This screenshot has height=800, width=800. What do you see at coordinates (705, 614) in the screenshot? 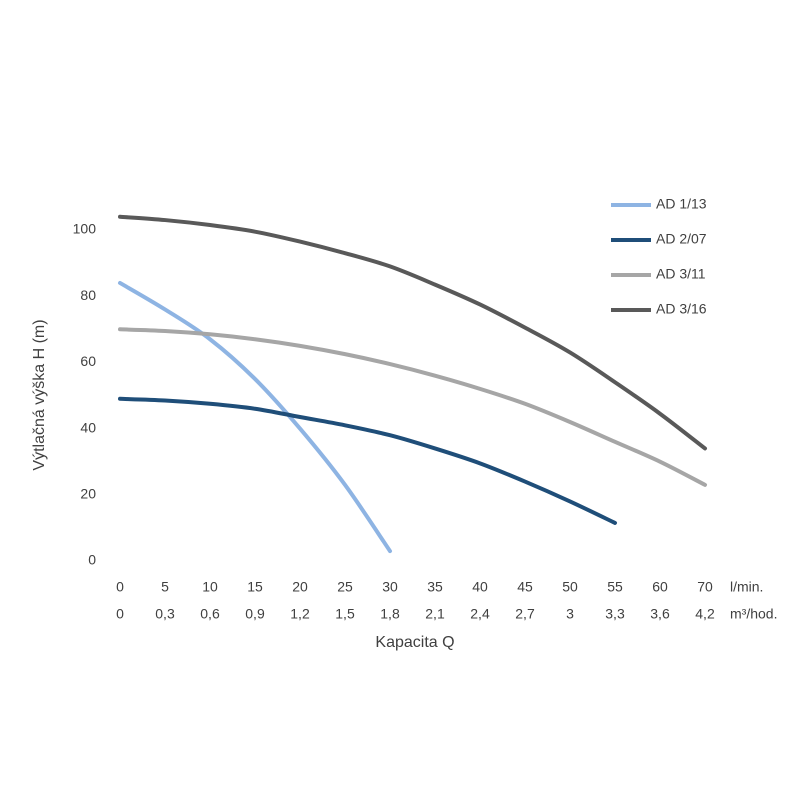
I see `x-tick-label: 4,2` at bounding box center [705, 614].